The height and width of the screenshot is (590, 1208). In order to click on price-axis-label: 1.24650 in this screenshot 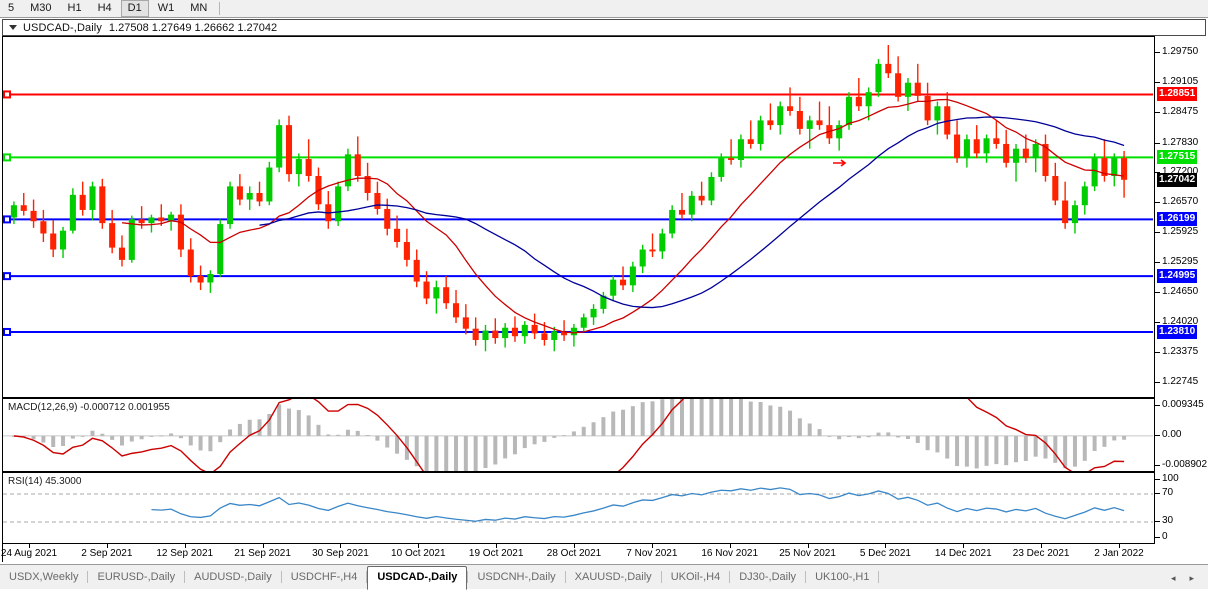, I will do `click(1180, 292)`.